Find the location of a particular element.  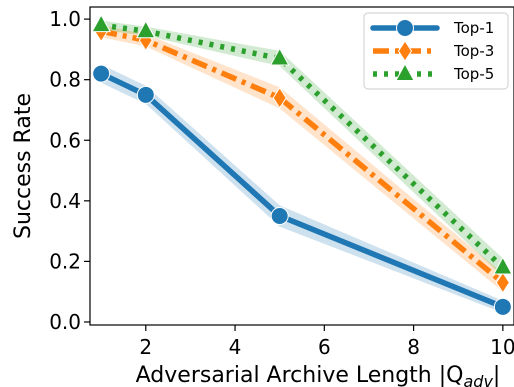

y-axis-label: Success Rate is located at coordinates (23, 166).